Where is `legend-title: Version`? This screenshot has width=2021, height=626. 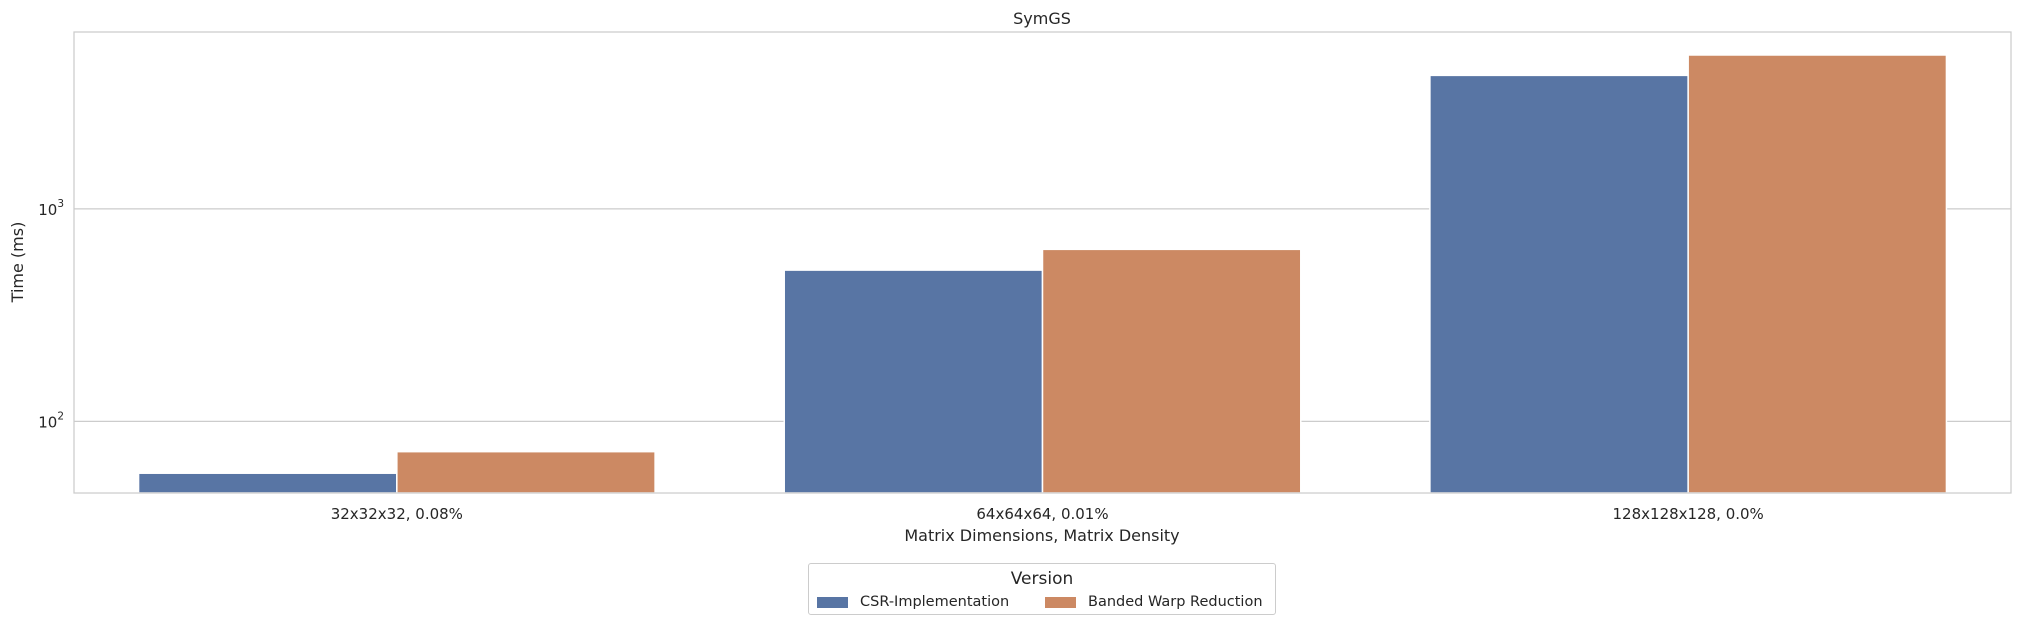
legend-title: Version is located at coordinates (1042, 579).